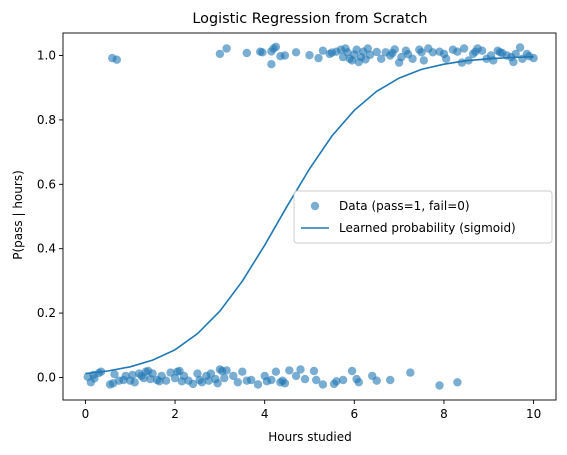  I want to click on chart-title: Logistic Regression from Scratch, so click(309, 19).